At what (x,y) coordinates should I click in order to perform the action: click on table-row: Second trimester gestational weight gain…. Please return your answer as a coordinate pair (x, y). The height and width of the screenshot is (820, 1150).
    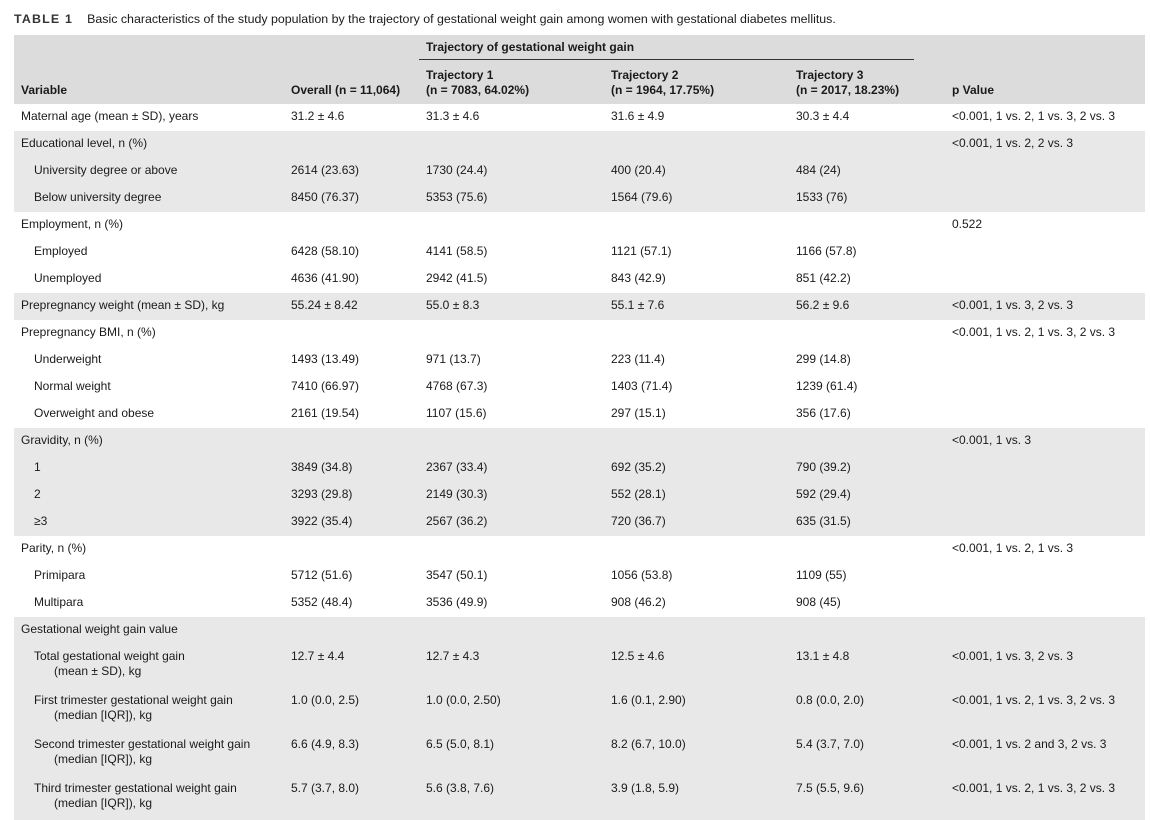
    Looking at the image, I should click on (579, 754).